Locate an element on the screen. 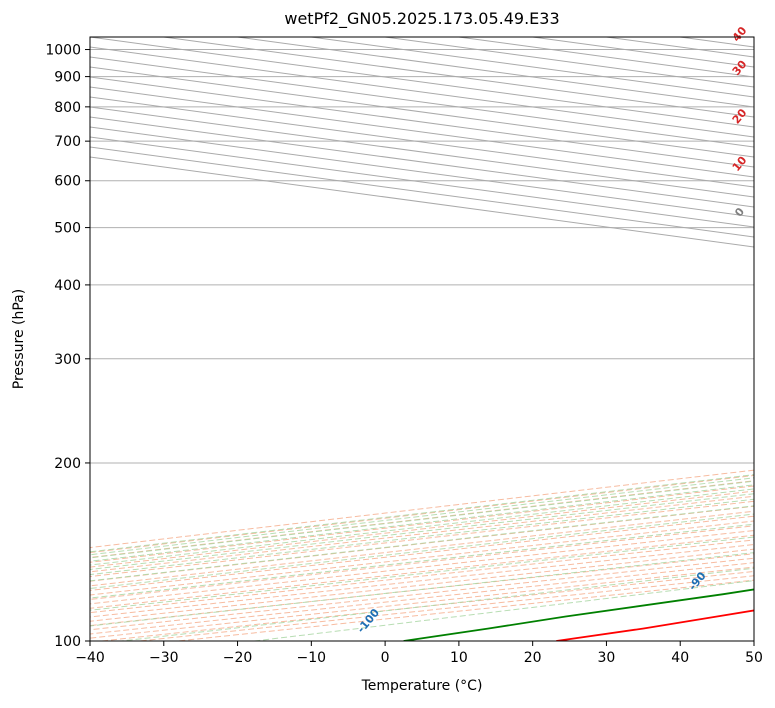  dry-adiabat-label: -90 is located at coordinates (697, 581).